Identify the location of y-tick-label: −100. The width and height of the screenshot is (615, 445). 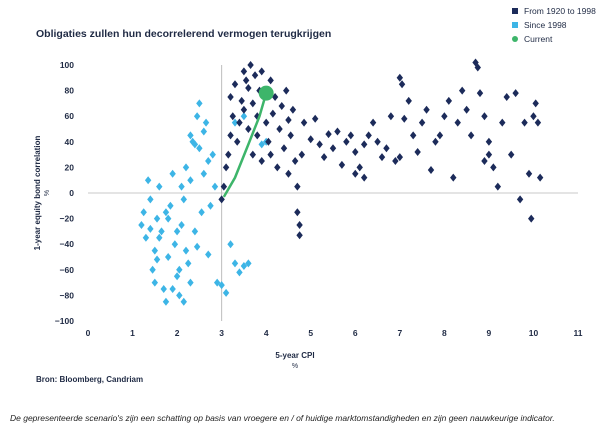
(64, 321).